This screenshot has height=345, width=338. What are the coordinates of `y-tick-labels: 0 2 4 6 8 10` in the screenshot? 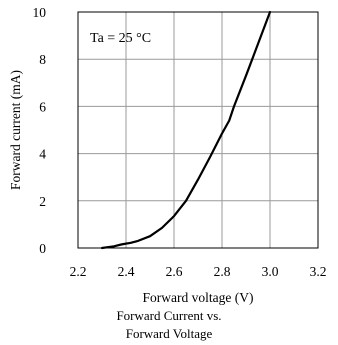 It's located at (40, 130).